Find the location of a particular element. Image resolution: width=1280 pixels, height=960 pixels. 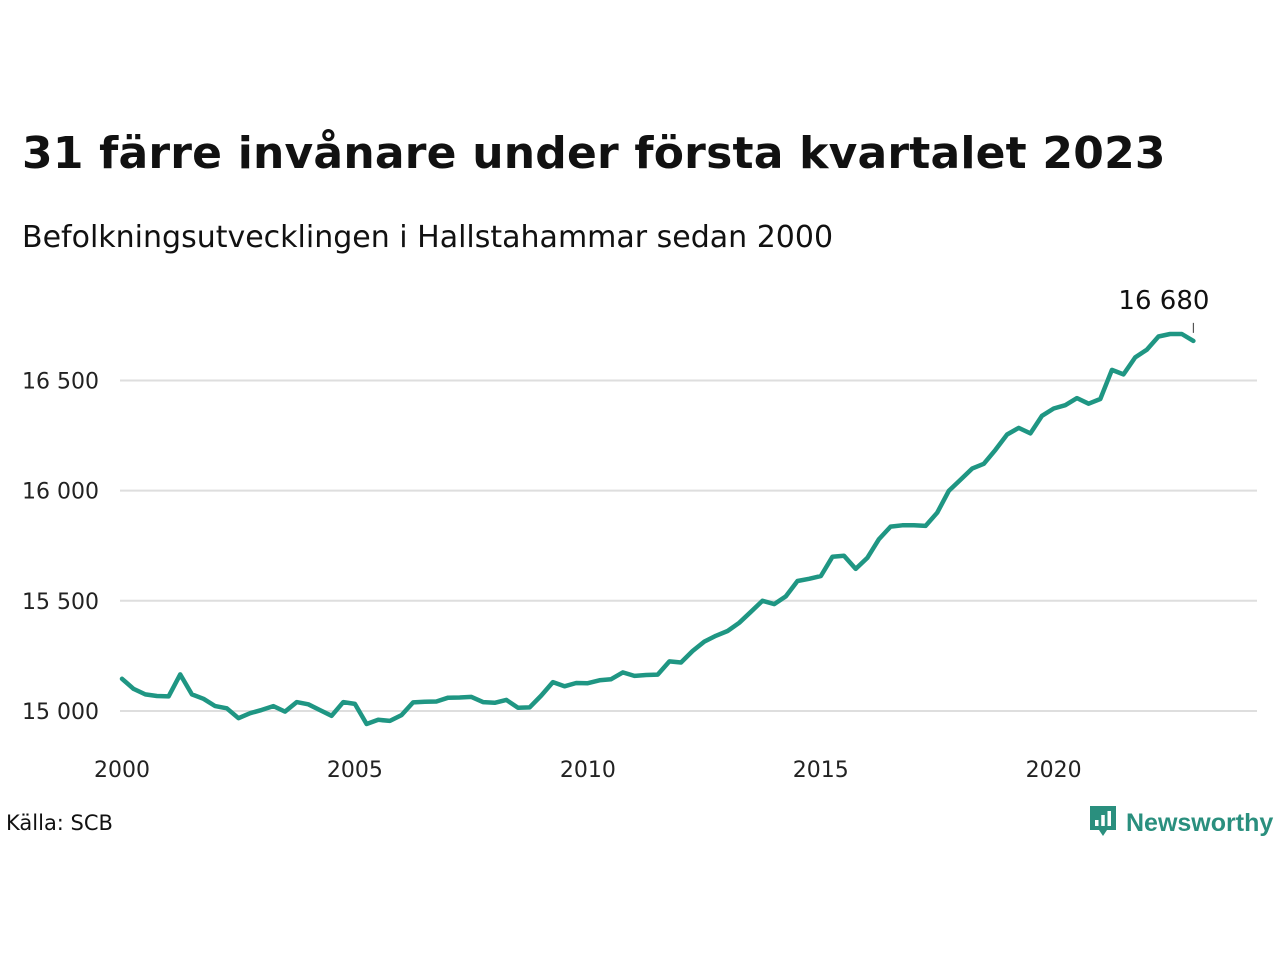

x-tick-label: 2000 is located at coordinates (122, 770).